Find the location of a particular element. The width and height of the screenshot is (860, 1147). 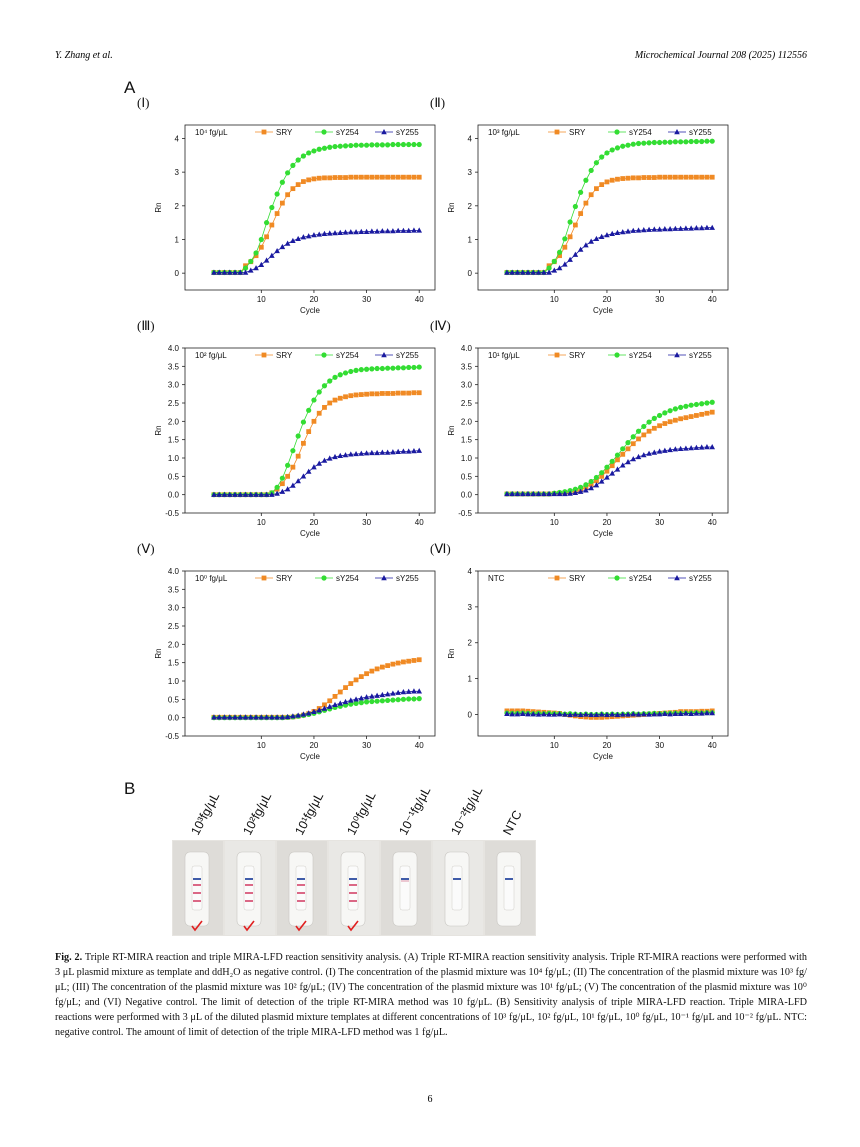

legend-label: SRY is located at coordinates (577, 355).